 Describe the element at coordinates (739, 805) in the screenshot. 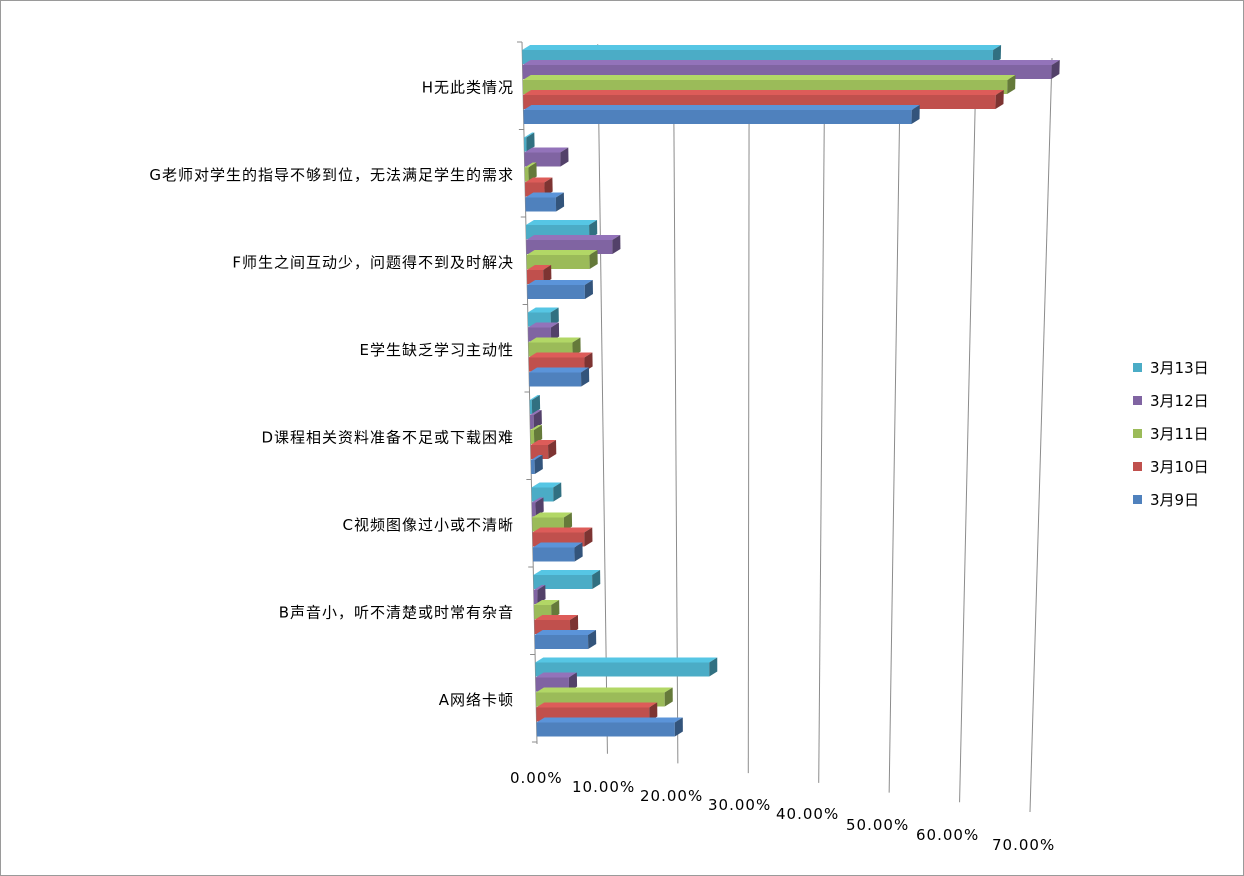

I see `tick-label: 30.00%` at that location.